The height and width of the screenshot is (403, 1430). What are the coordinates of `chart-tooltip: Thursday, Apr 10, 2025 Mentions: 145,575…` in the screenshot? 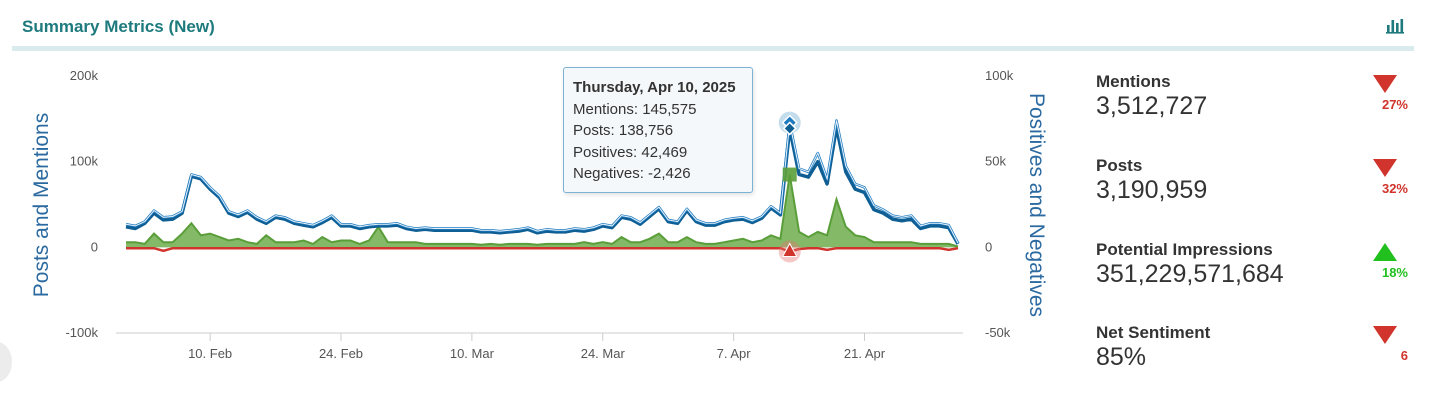 It's located at (658, 130).